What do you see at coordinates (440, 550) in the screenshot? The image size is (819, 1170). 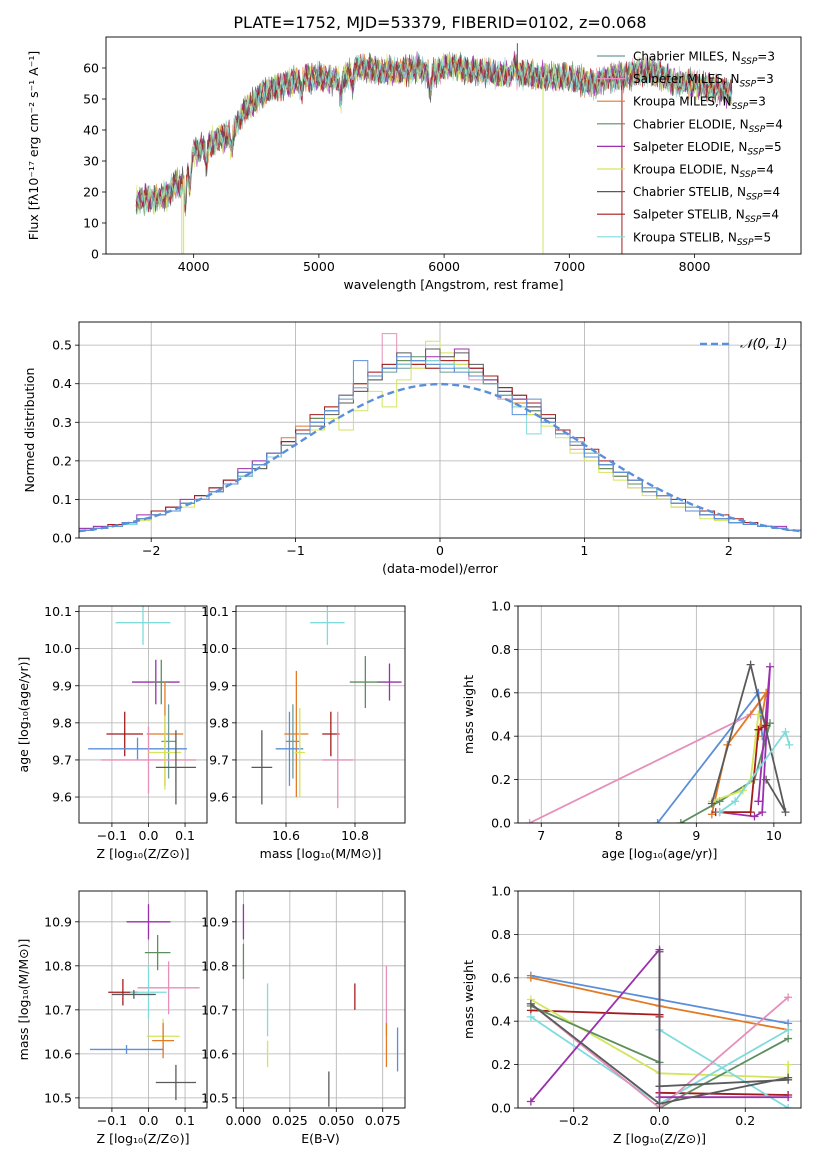 I see `x-tick-label: 0` at bounding box center [440, 550].